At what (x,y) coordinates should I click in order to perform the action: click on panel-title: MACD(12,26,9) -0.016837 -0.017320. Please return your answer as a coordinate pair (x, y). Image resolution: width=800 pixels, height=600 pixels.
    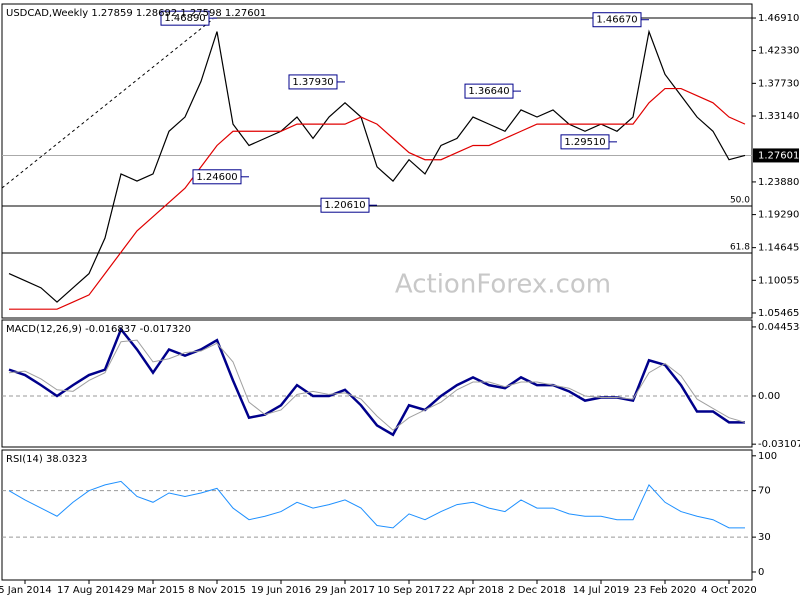
    Looking at the image, I should click on (98, 329).